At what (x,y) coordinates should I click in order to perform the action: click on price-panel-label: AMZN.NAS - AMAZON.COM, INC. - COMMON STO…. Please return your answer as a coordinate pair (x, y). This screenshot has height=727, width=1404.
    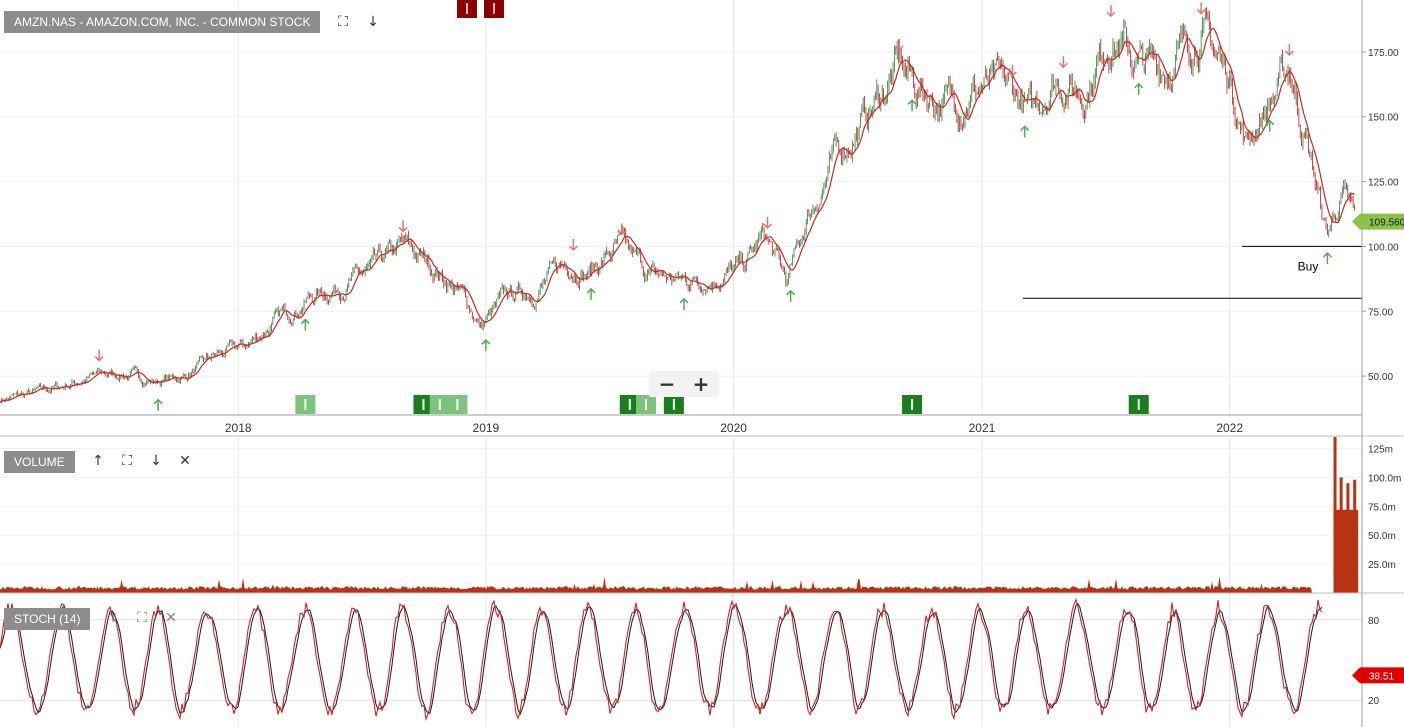
    Looking at the image, I should click on (162, 22).